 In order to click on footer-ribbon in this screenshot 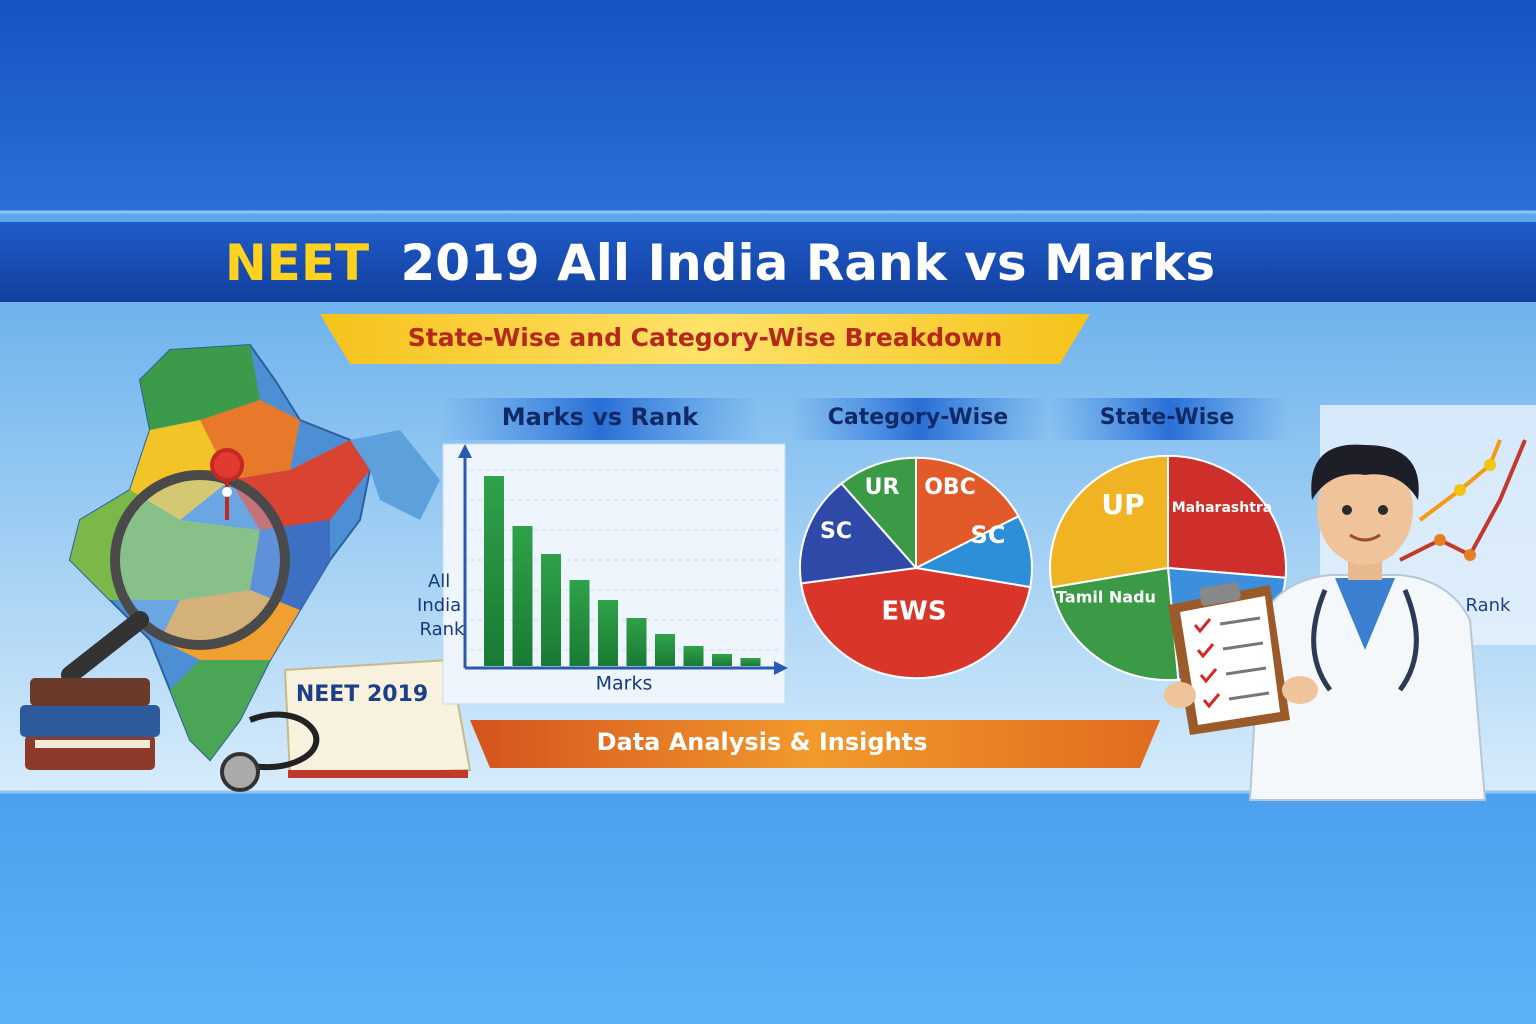, I will do `click(815, 744)`.